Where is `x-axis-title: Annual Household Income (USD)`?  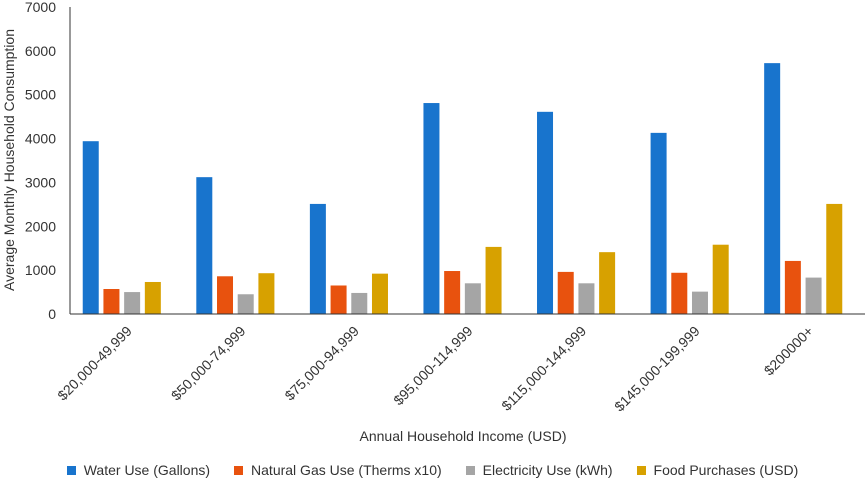 x-axis-title: Annual Household Income (USD) is located at coordinates (463, 436).